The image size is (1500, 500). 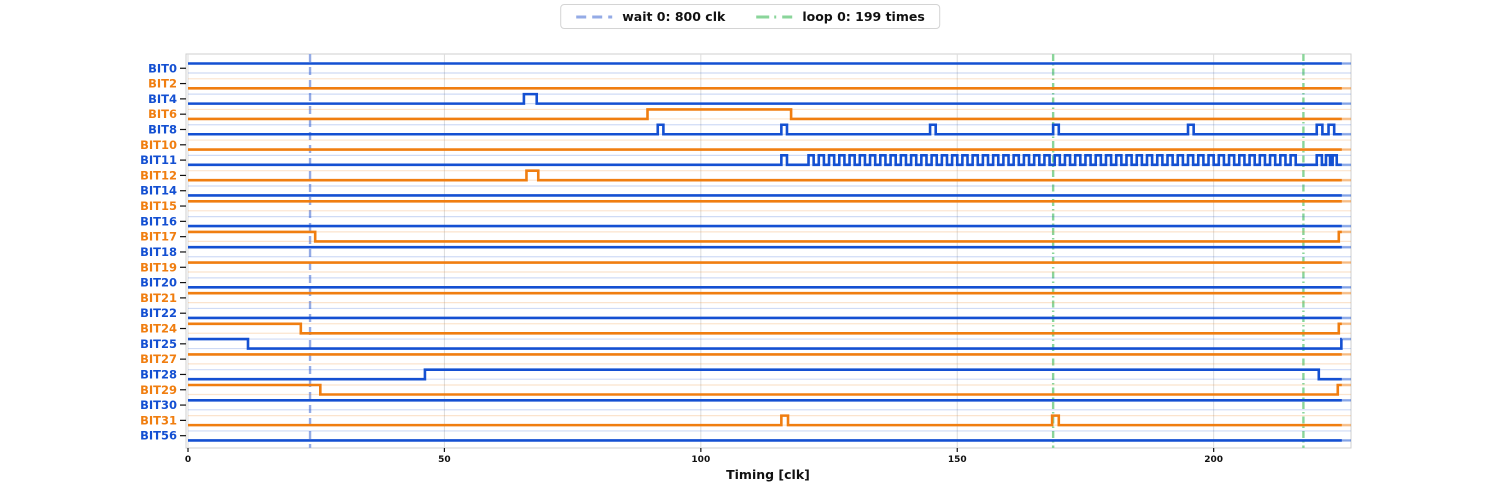 What do you see at coordinates (765, 160) in the screenshot?
I see `signal-wave-BIT11` at bounding box center [765, 160].